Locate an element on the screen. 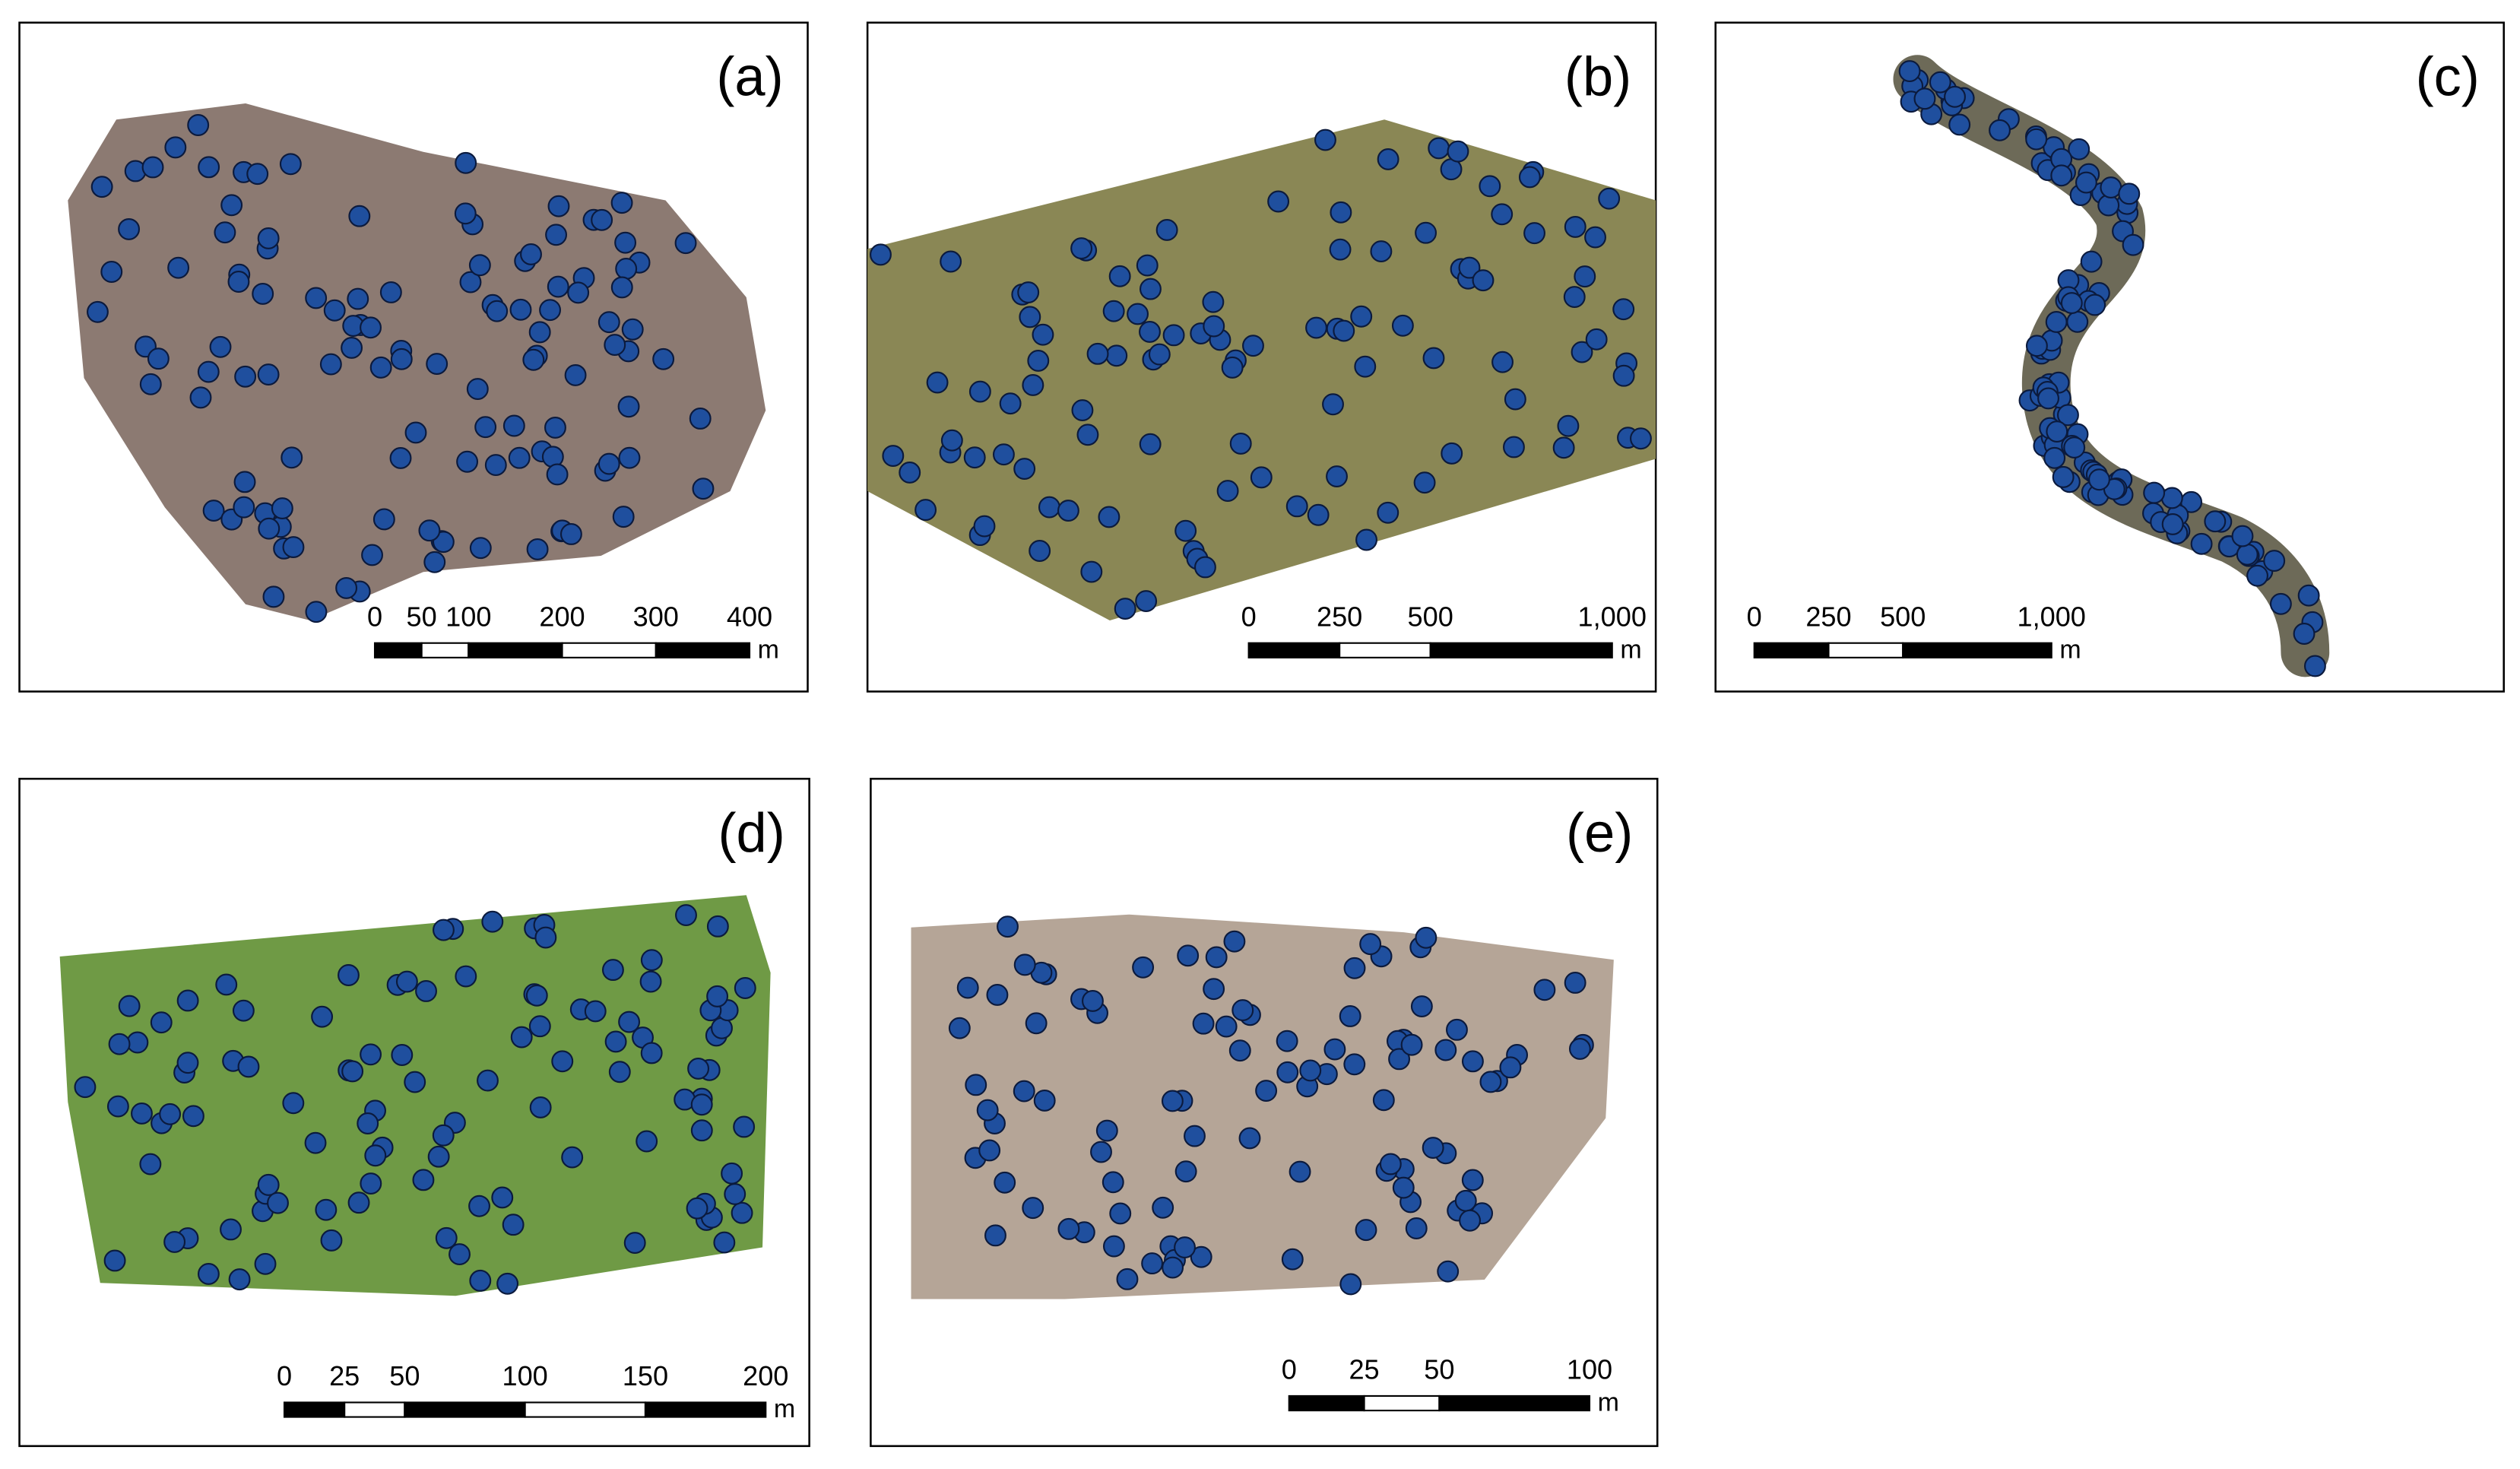 This screenshot has height=1469, width=2520. scale-bar-label: 1,000 is located at coordinates (2052, 616).